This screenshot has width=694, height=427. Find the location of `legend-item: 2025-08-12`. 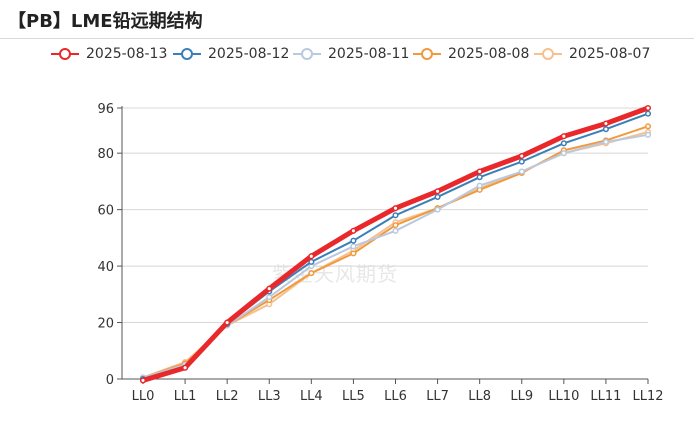

legend-item: 2025-08-12 is located at coordinates (230, 54).